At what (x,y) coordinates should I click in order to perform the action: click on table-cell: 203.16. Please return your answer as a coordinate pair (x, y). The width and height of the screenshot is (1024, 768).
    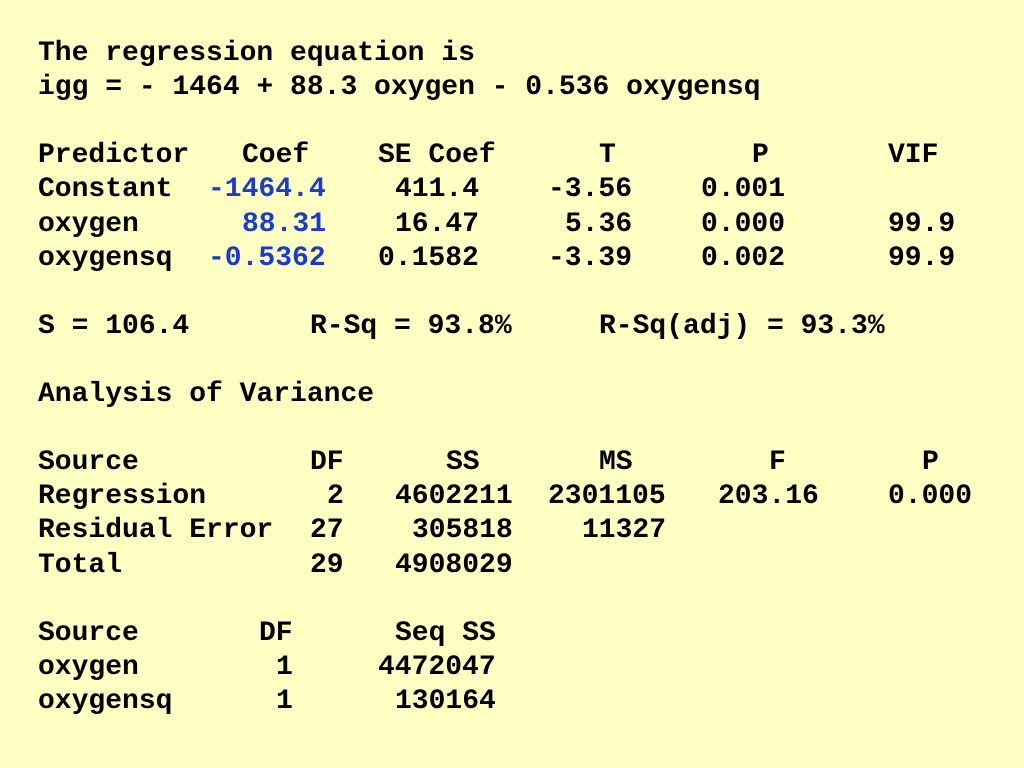
    Looking at the image, I should click on (768, 497).